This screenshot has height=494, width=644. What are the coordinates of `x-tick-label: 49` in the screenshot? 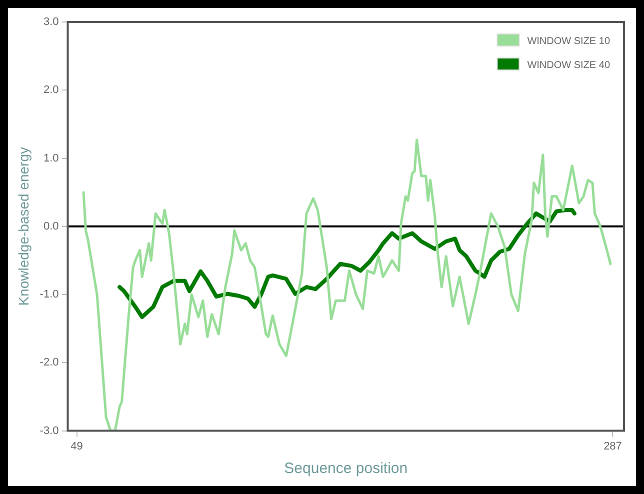 It's located at (76, 446).